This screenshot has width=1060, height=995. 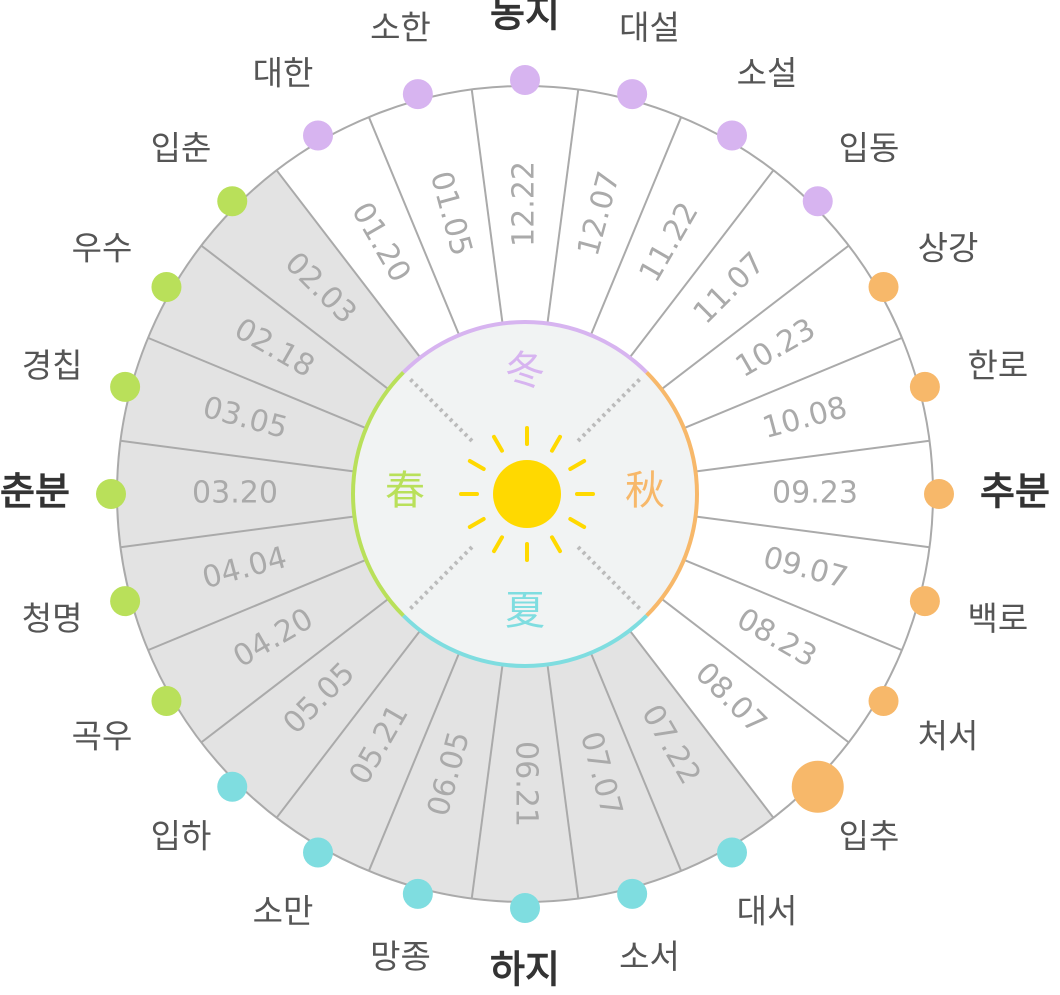 I want to click on term-name: 소만, so click(x=283, y=911).